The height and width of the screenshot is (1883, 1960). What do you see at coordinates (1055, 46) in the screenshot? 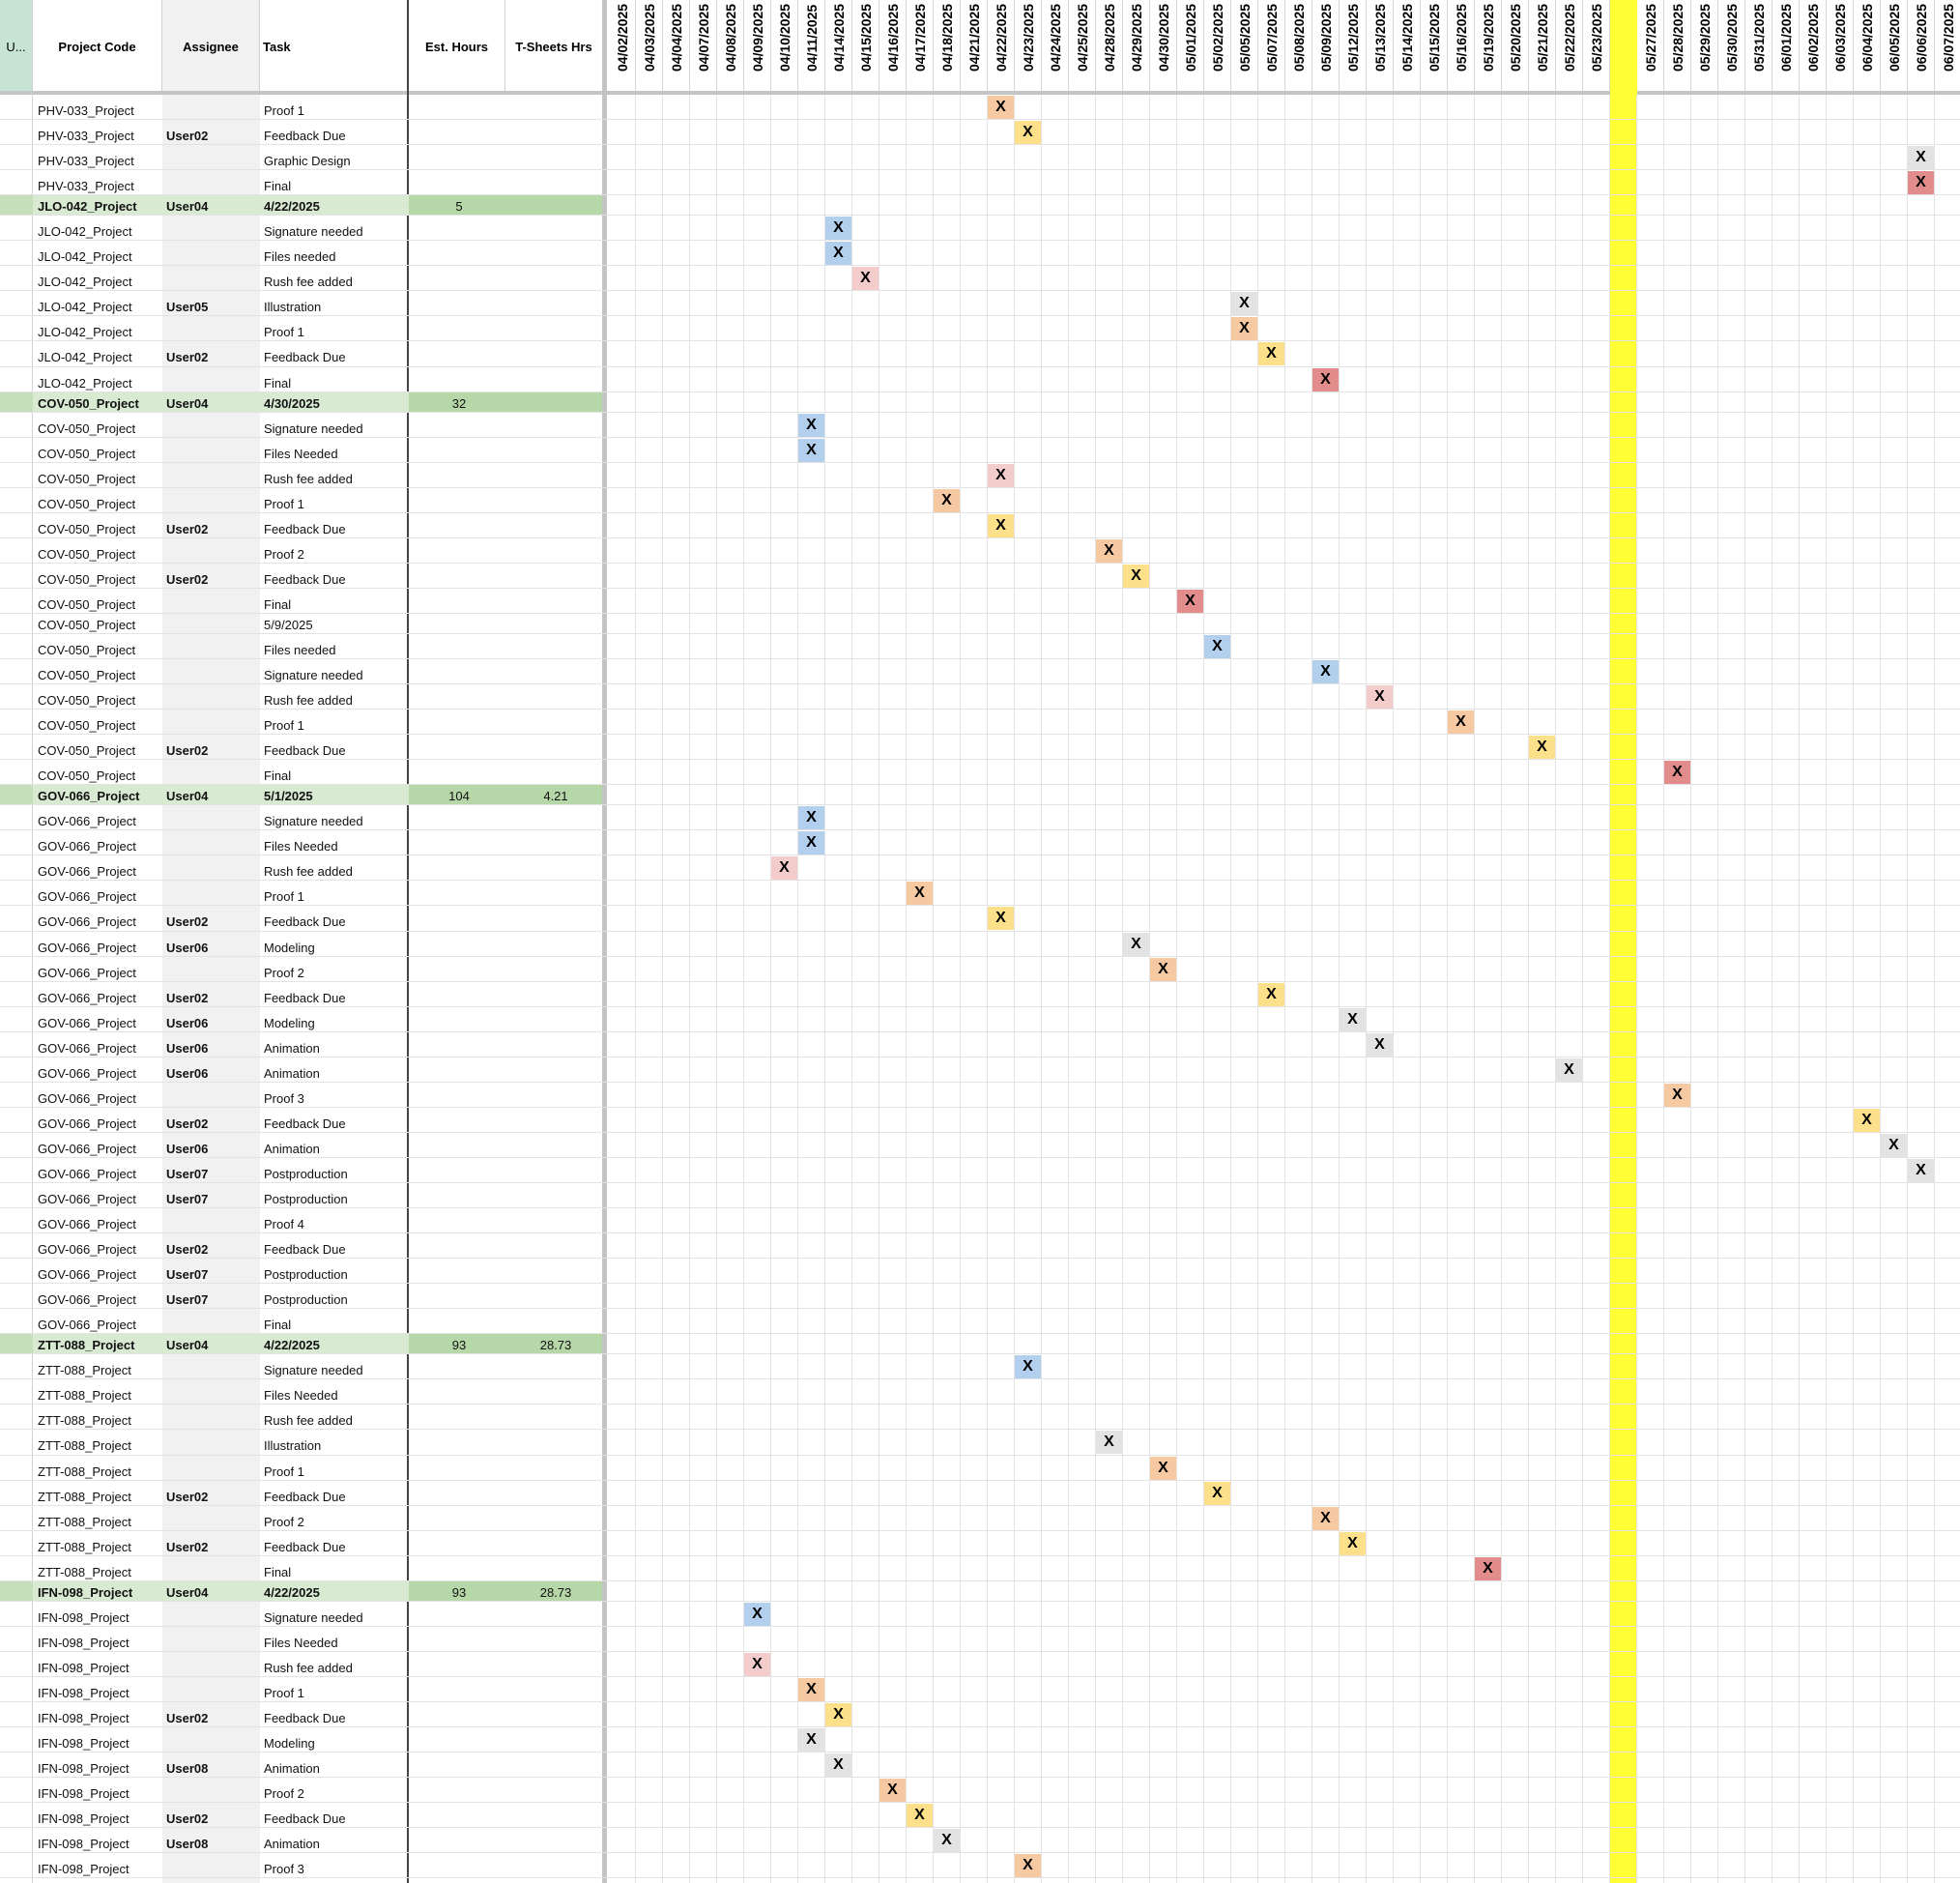
I see `date-header: 04/24/2025` at bounding box center [1055, 46].